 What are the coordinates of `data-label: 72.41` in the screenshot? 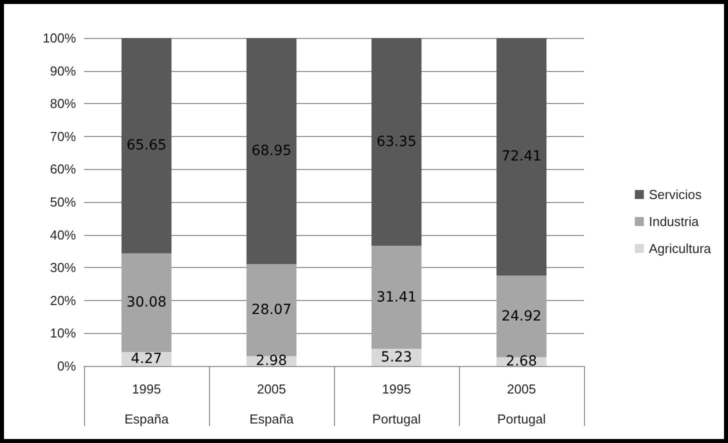 It's located at (521, 156).